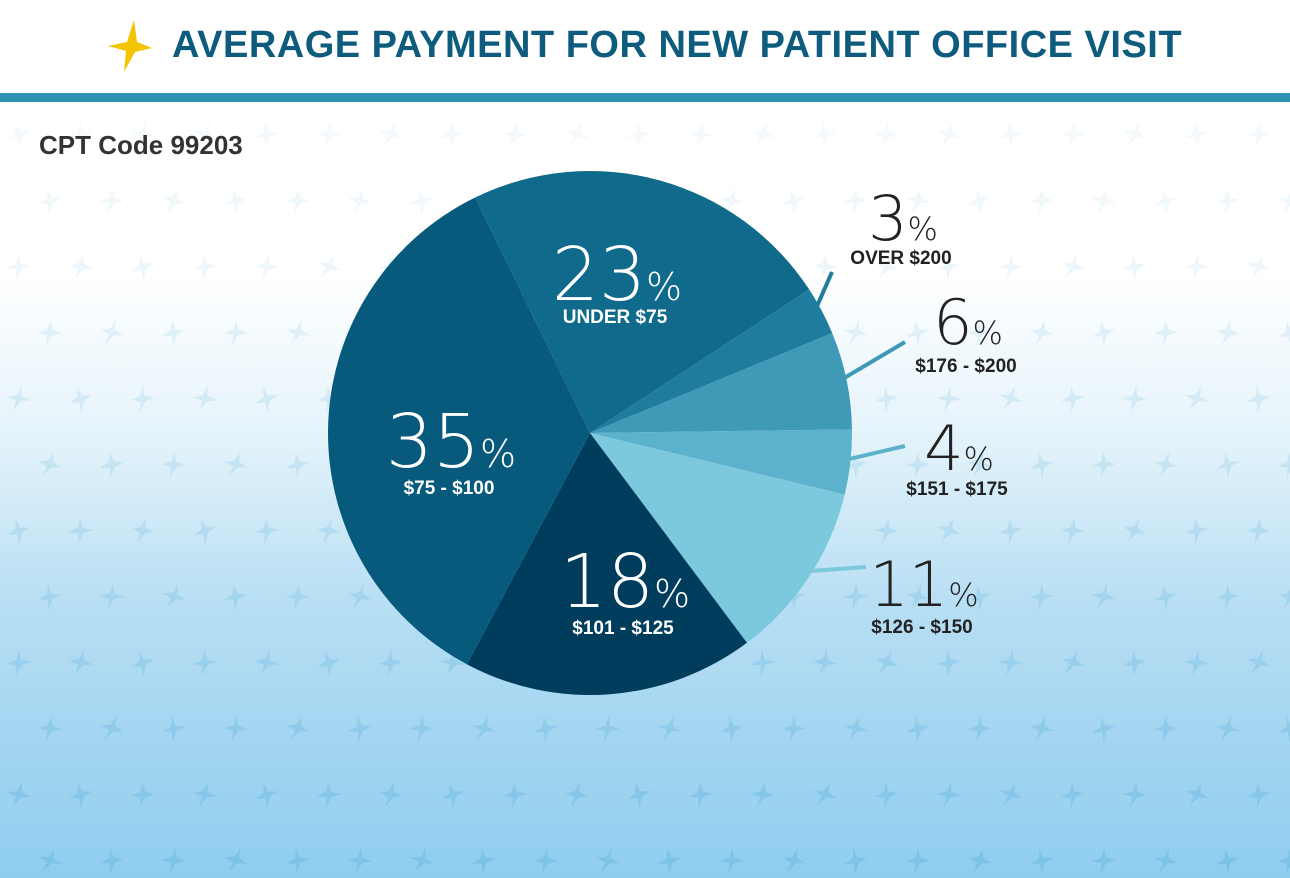 The height and width of the screenshot is (878, 1290). What do you see at coordinates (615, 317) in the screenshot?
I see `slice-label-0: UNDER $75` at bounding box center [615, 317].